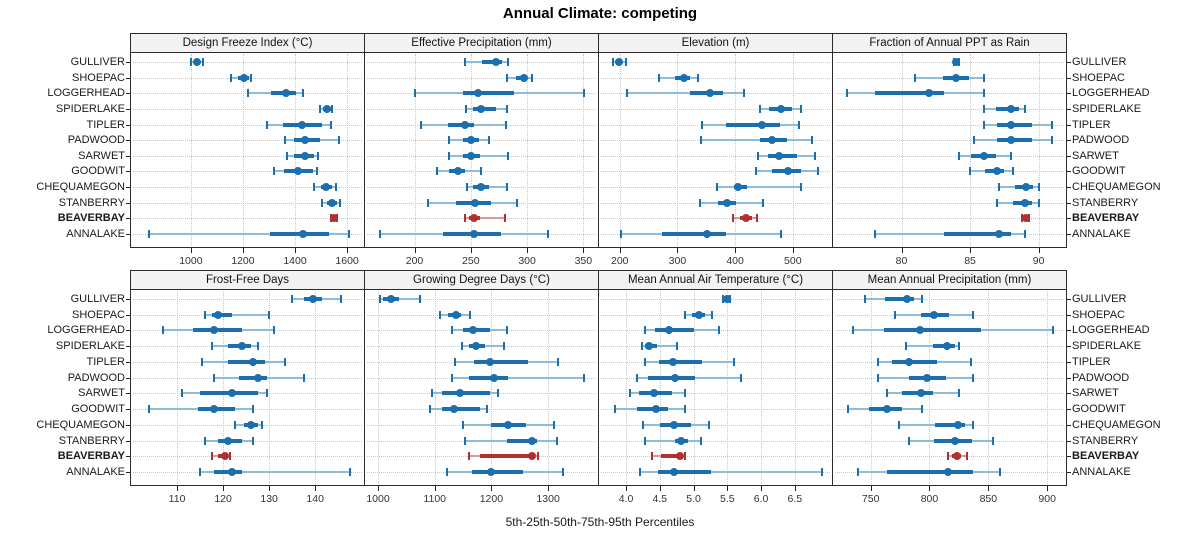  Describe the element at coordinates (1098, 77) in the screenshot. I see `site-label-right: SHOEPAC` at that location.